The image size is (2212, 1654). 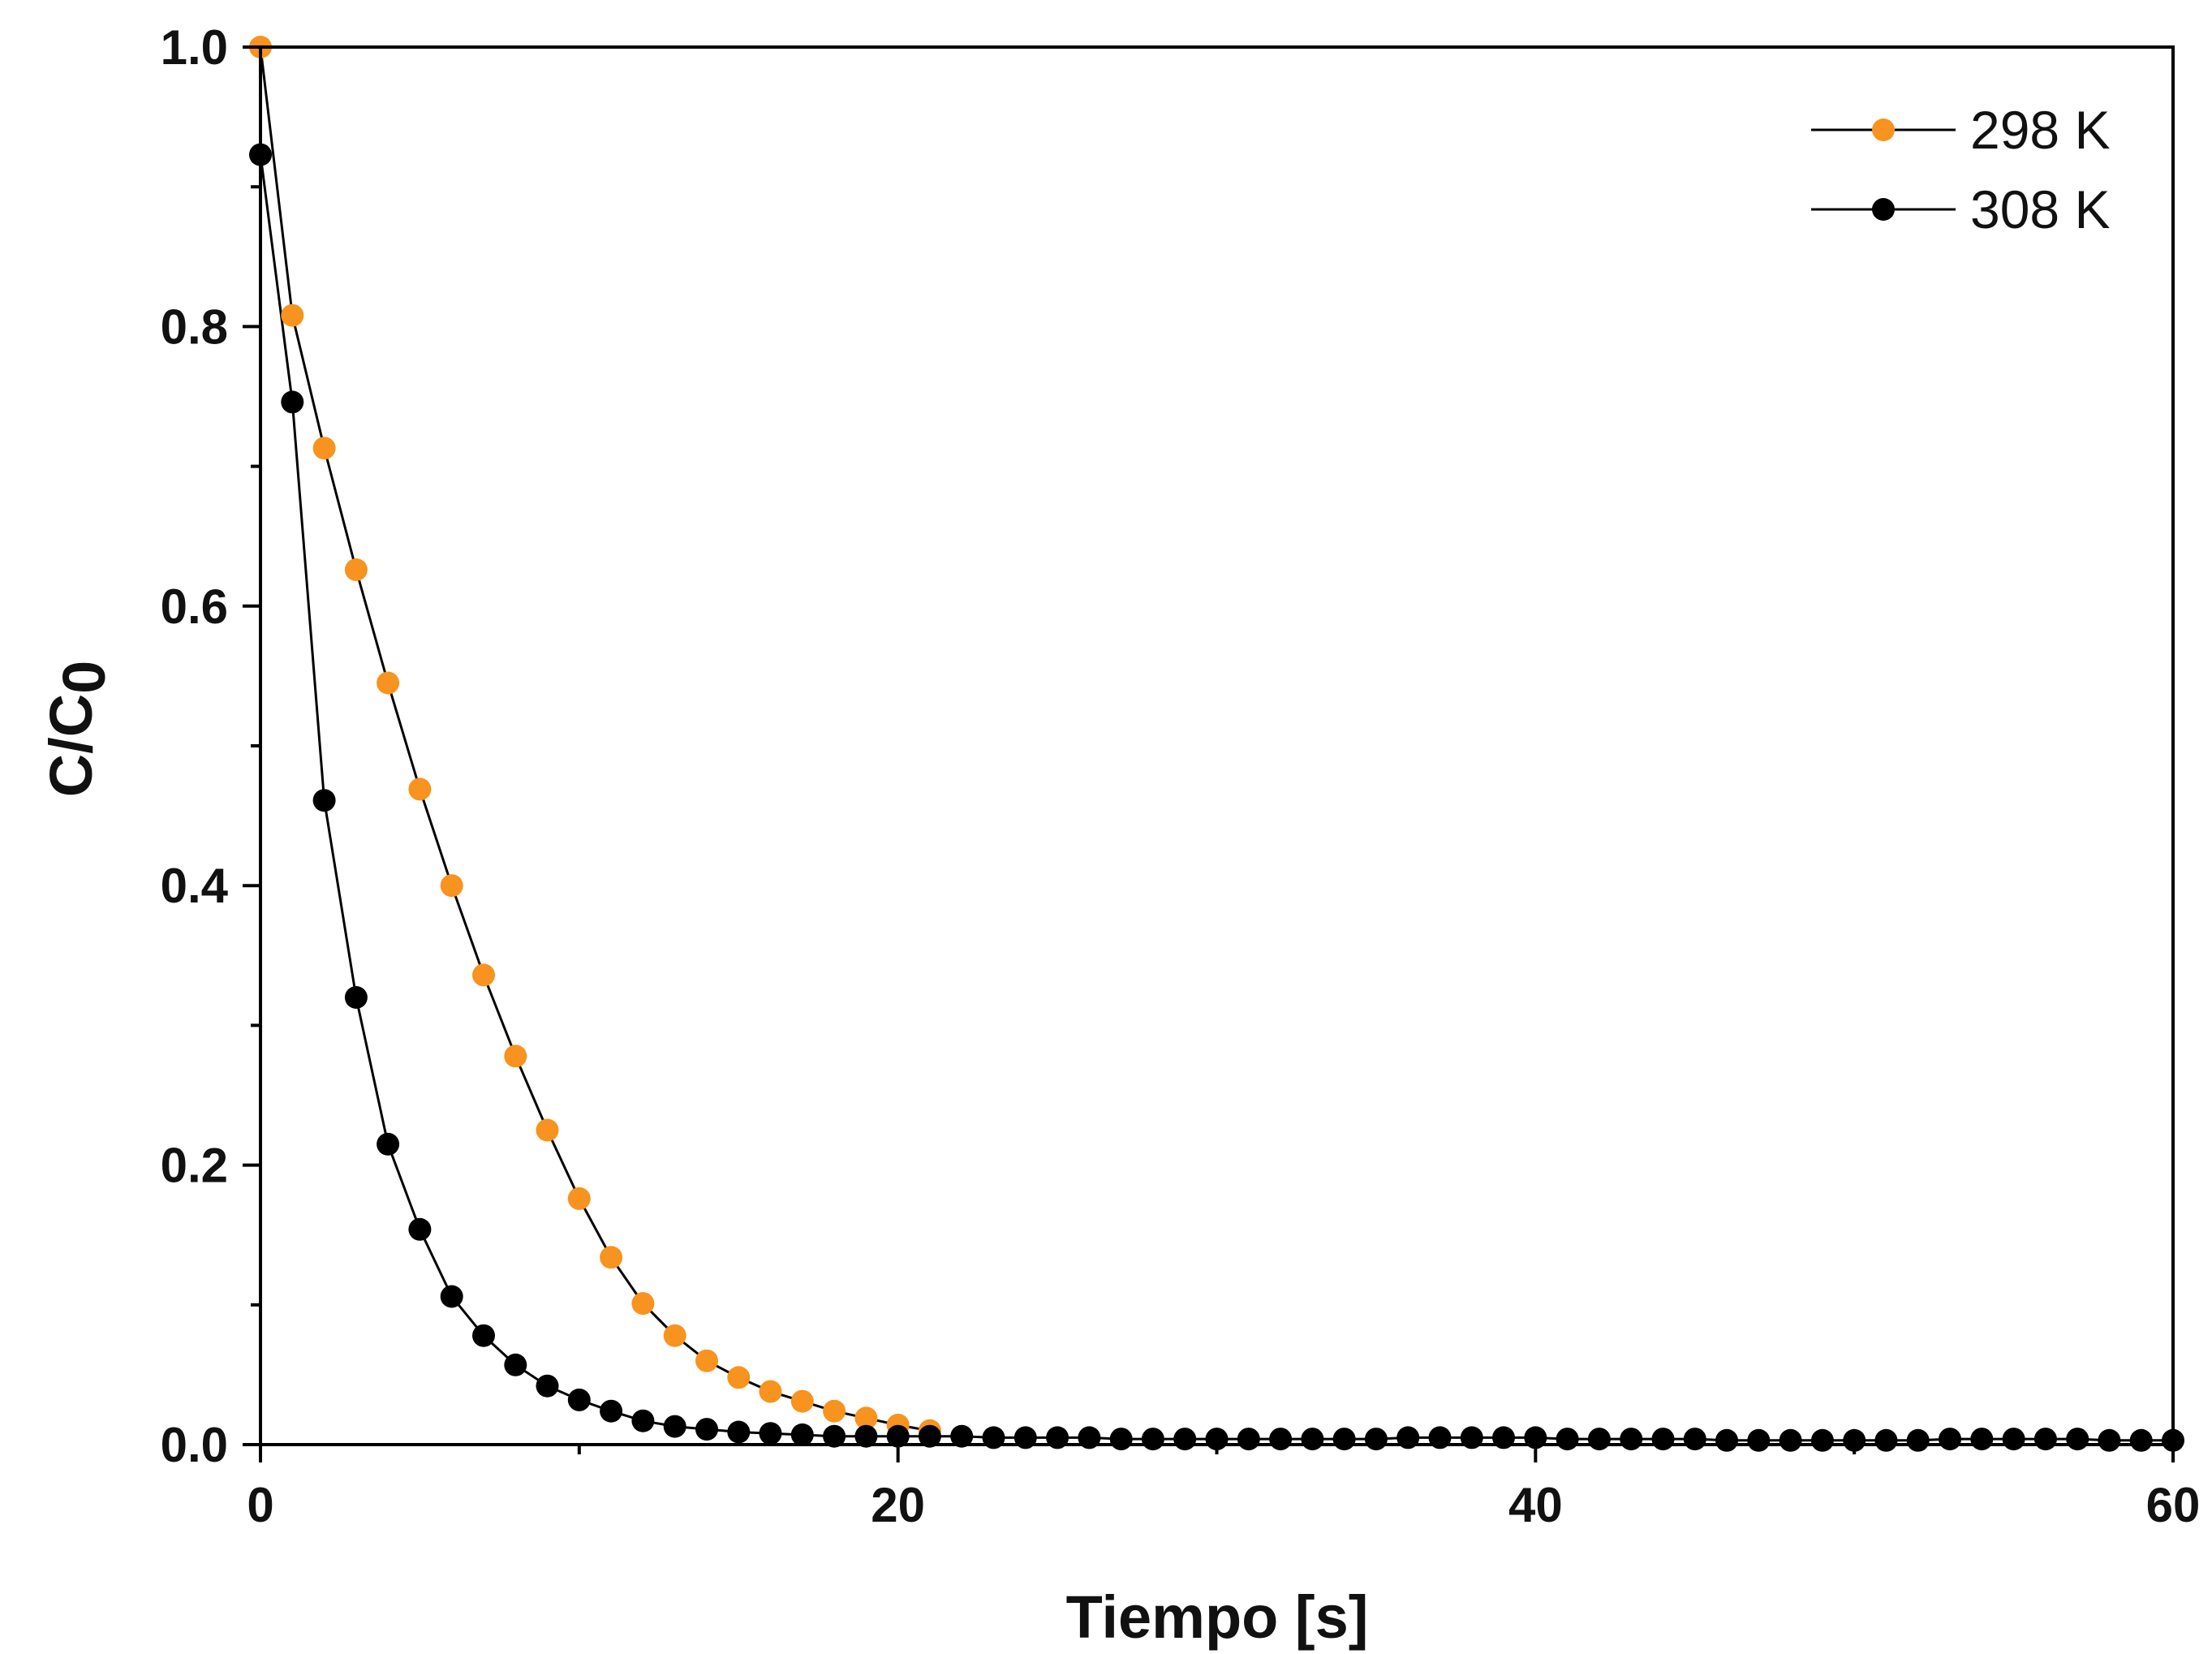 What do you see at coordinates (2040, 209) in the screenshot?
I see `legend-label-1: 308 K` at bounding box center [2040, 209].